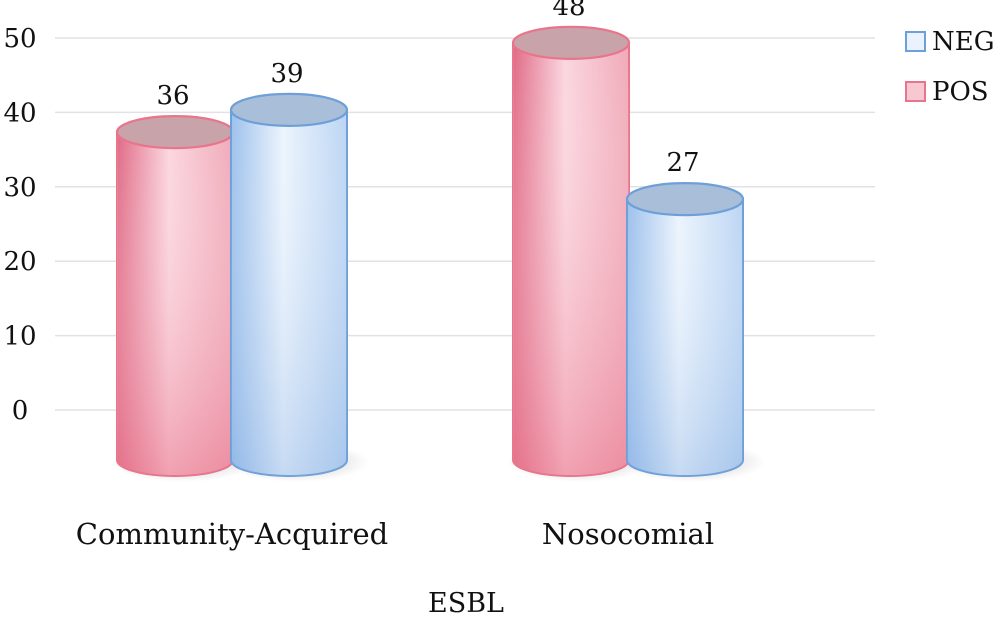 The width and height of the screenshot is (1000, 617). What do you see at coordinates (568, 11) in the screenshot?
I see `data-label: 48` at bounding box center [568, 11].